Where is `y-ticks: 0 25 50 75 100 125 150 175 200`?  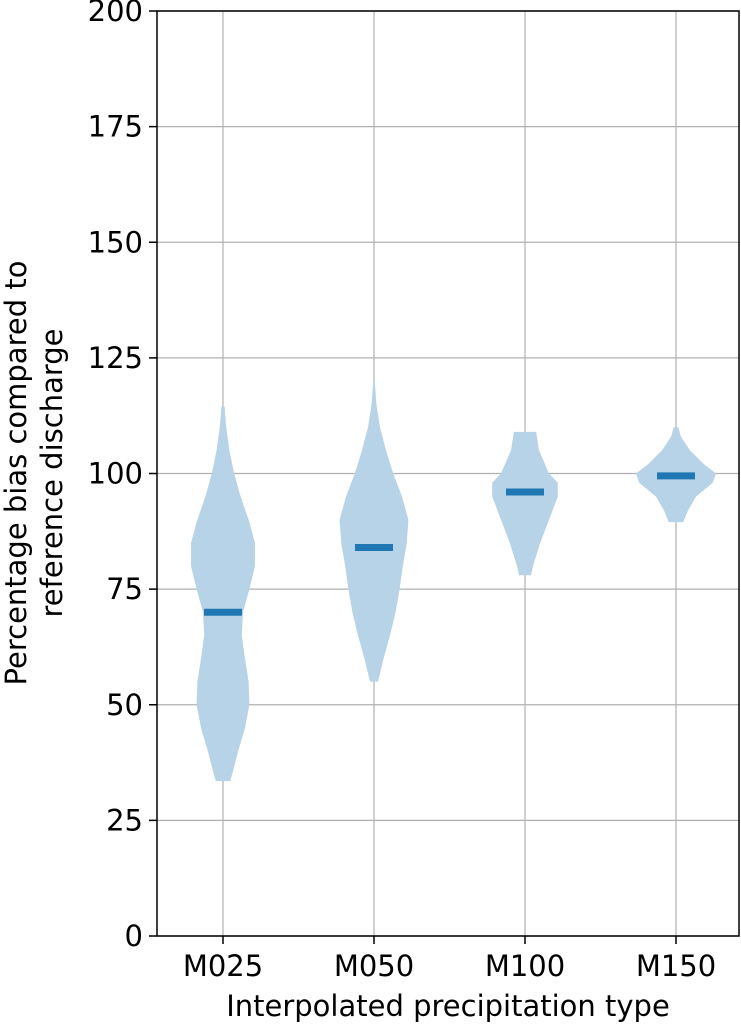
y-ticks: 0 25 50 75 100 125 150 175 200 is located at coordinates (122, 476).